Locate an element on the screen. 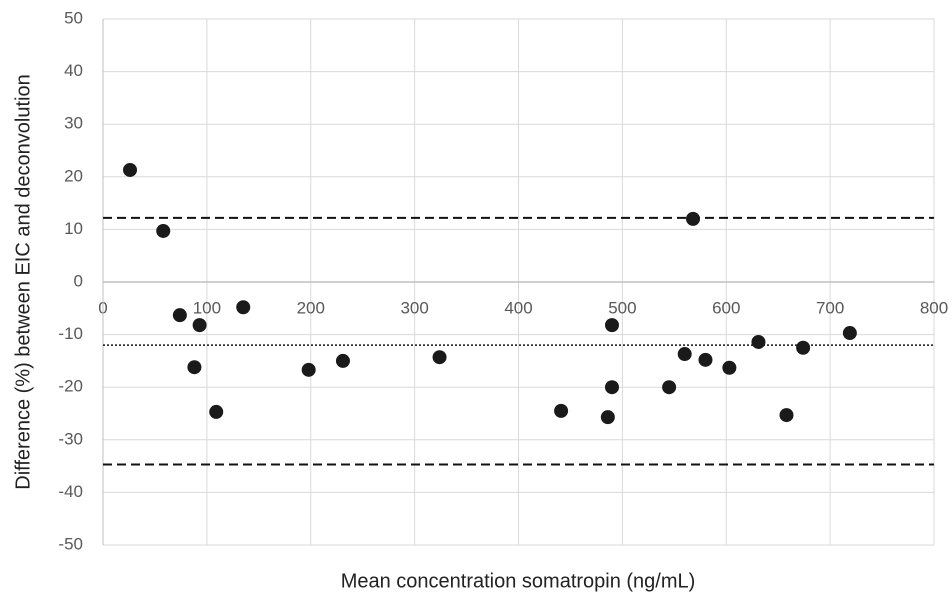 Image resolution: width=952 pixels, height=596 pixels. x-tick-label: 200 is located at coordinates (311, 307).